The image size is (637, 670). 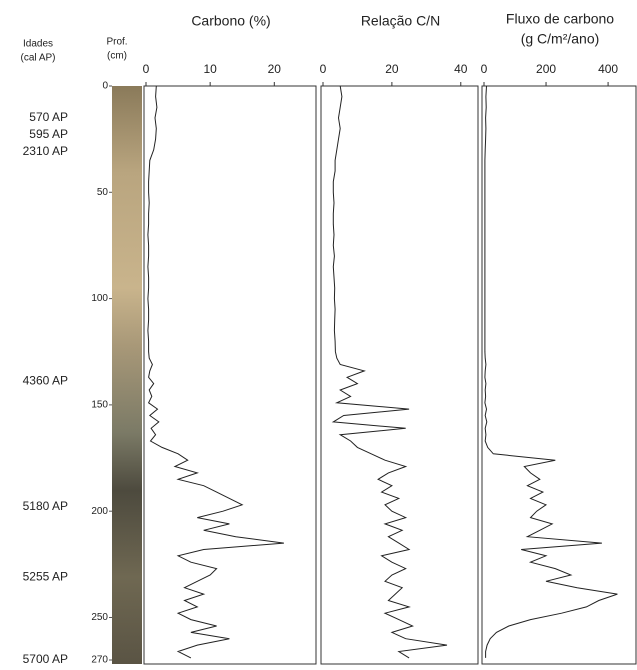 What do you see at coordinates (127, 375) in the screenshot?
I see `core-photo` at bounding box center [127, 375].